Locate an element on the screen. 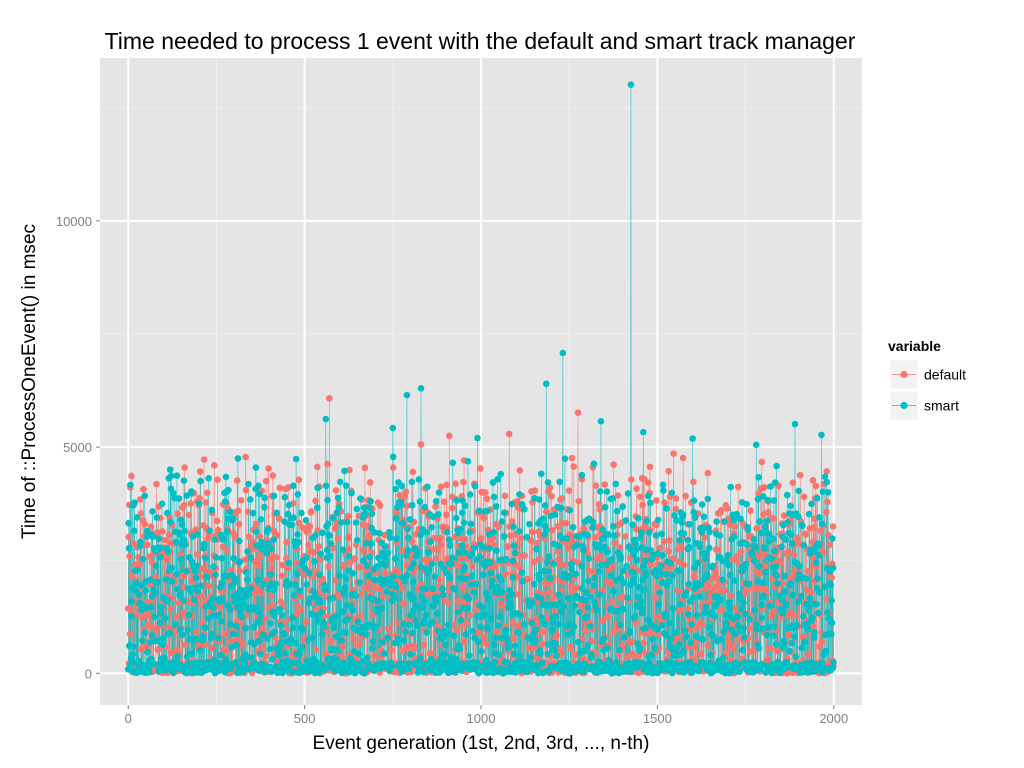 Image resolution: width=1024 pixels, height=768 pixels. x-tick-label: 500 is located at coordinates (305, 718).